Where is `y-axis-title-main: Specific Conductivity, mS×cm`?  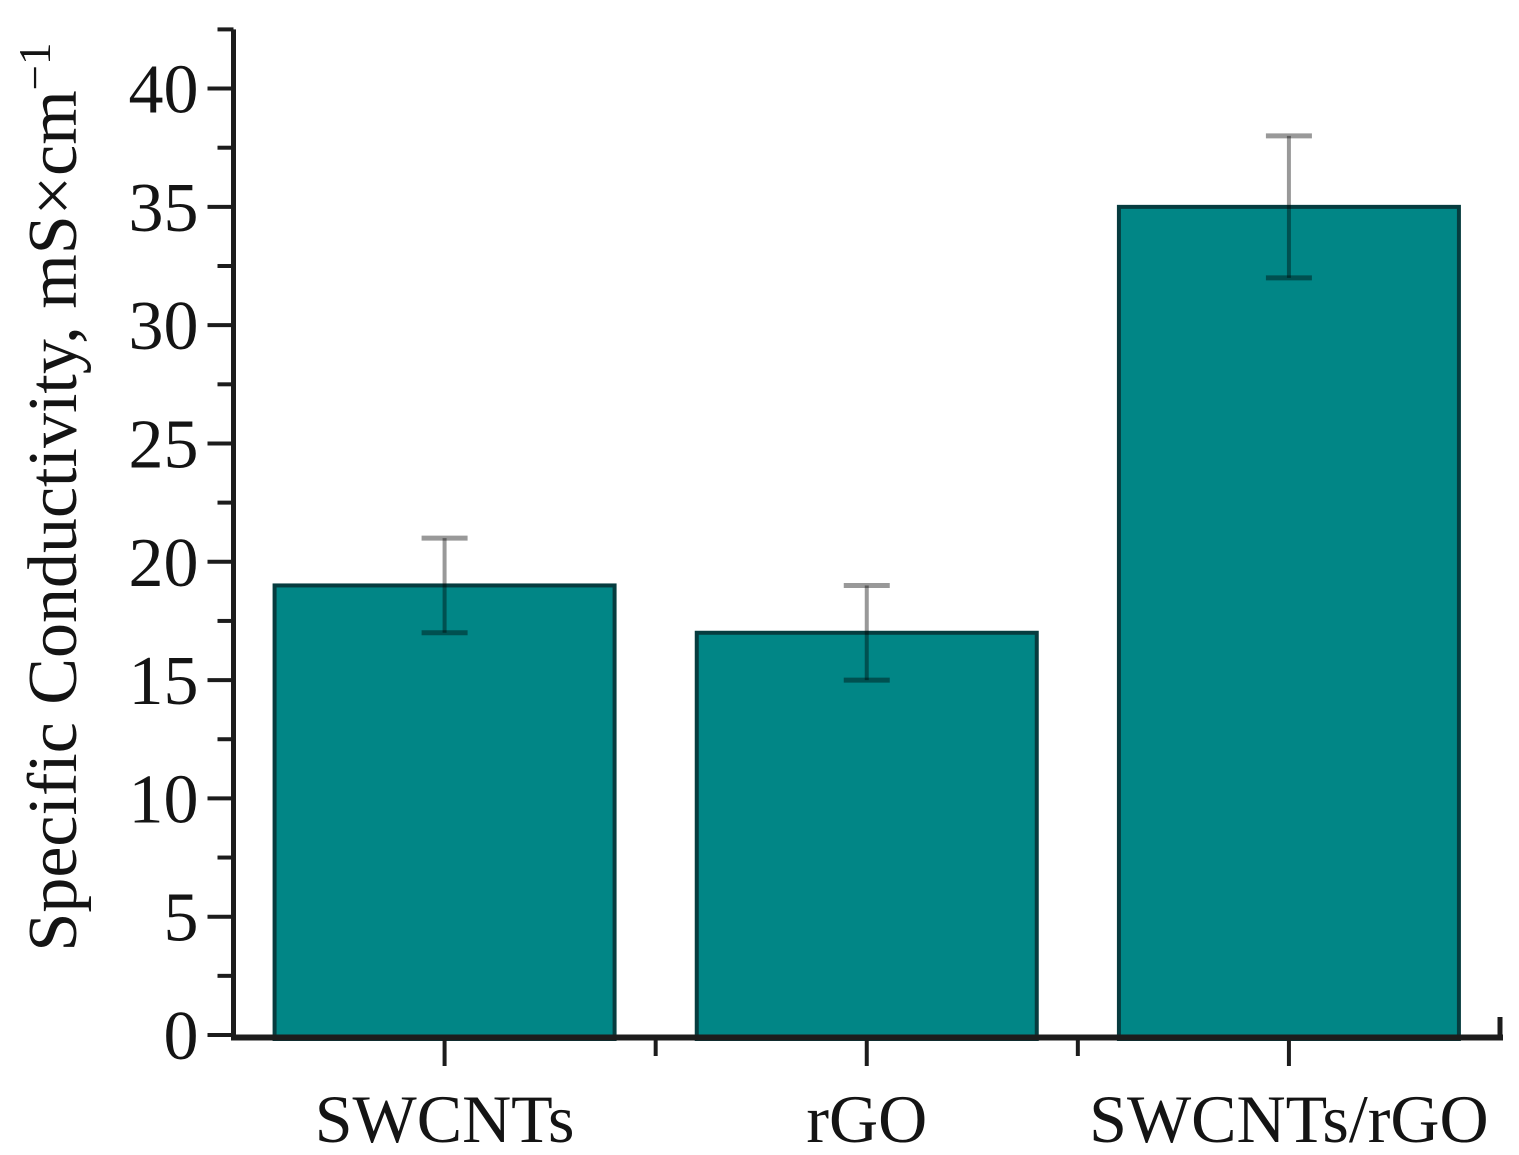
y-axis-title-main: Specific Conductivity, mS×cm is located at coordinates (53, 520).